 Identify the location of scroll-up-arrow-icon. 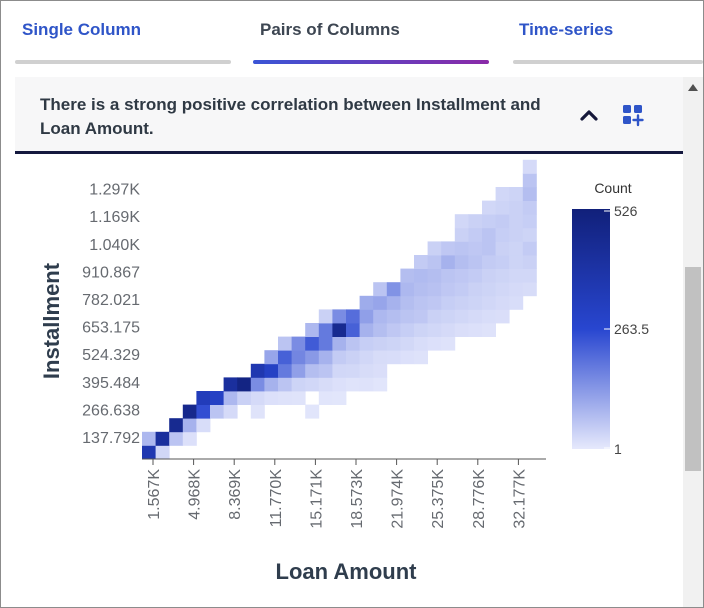
(693, 87).